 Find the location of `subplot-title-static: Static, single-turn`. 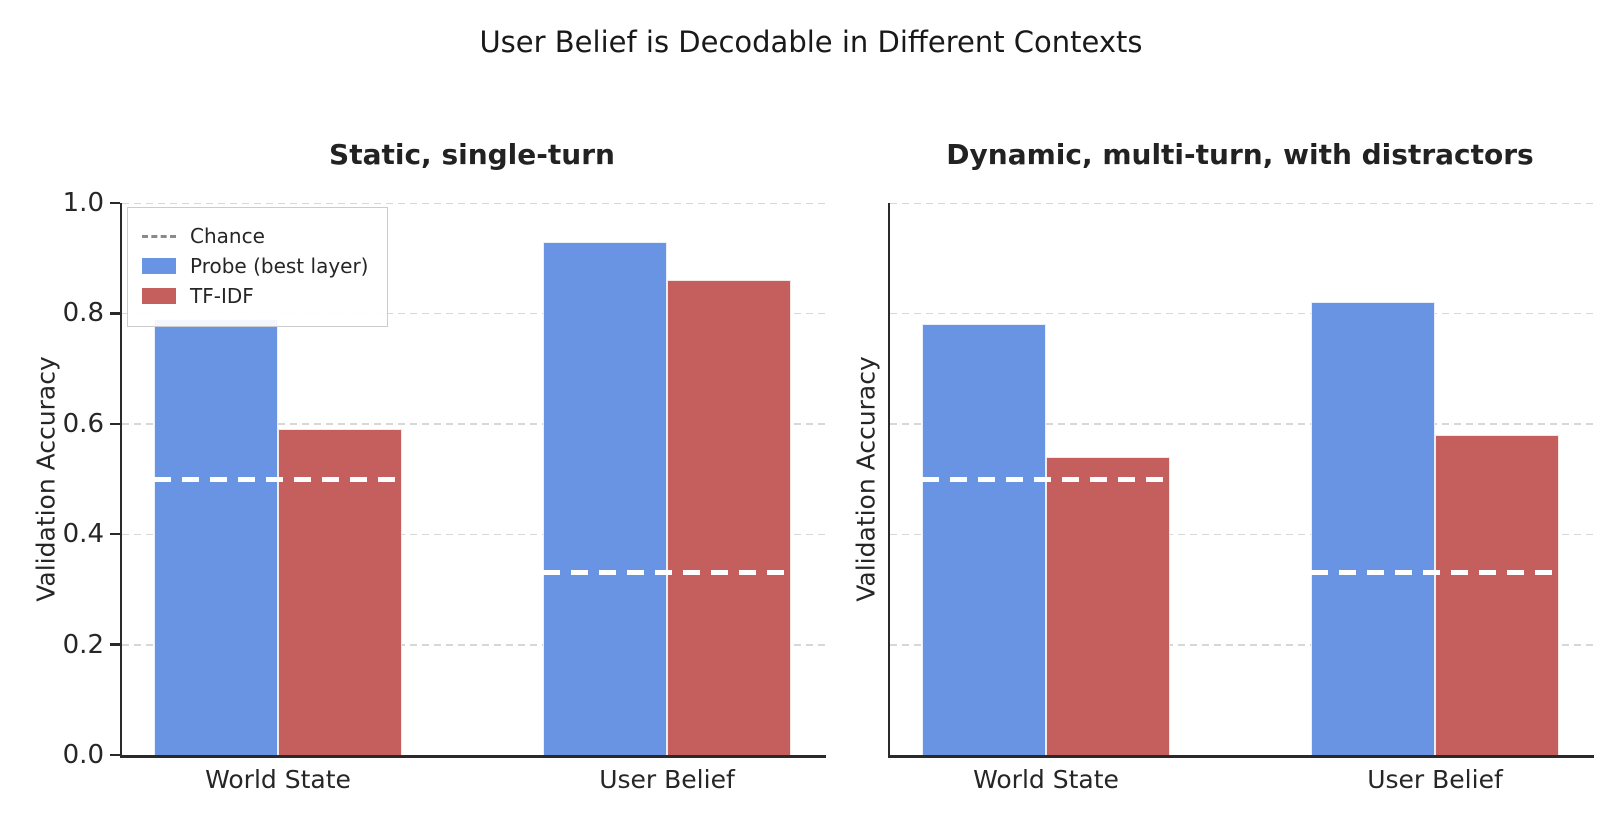

subplot-title-static: Static, single-turn is located at coordinates (472, 154).